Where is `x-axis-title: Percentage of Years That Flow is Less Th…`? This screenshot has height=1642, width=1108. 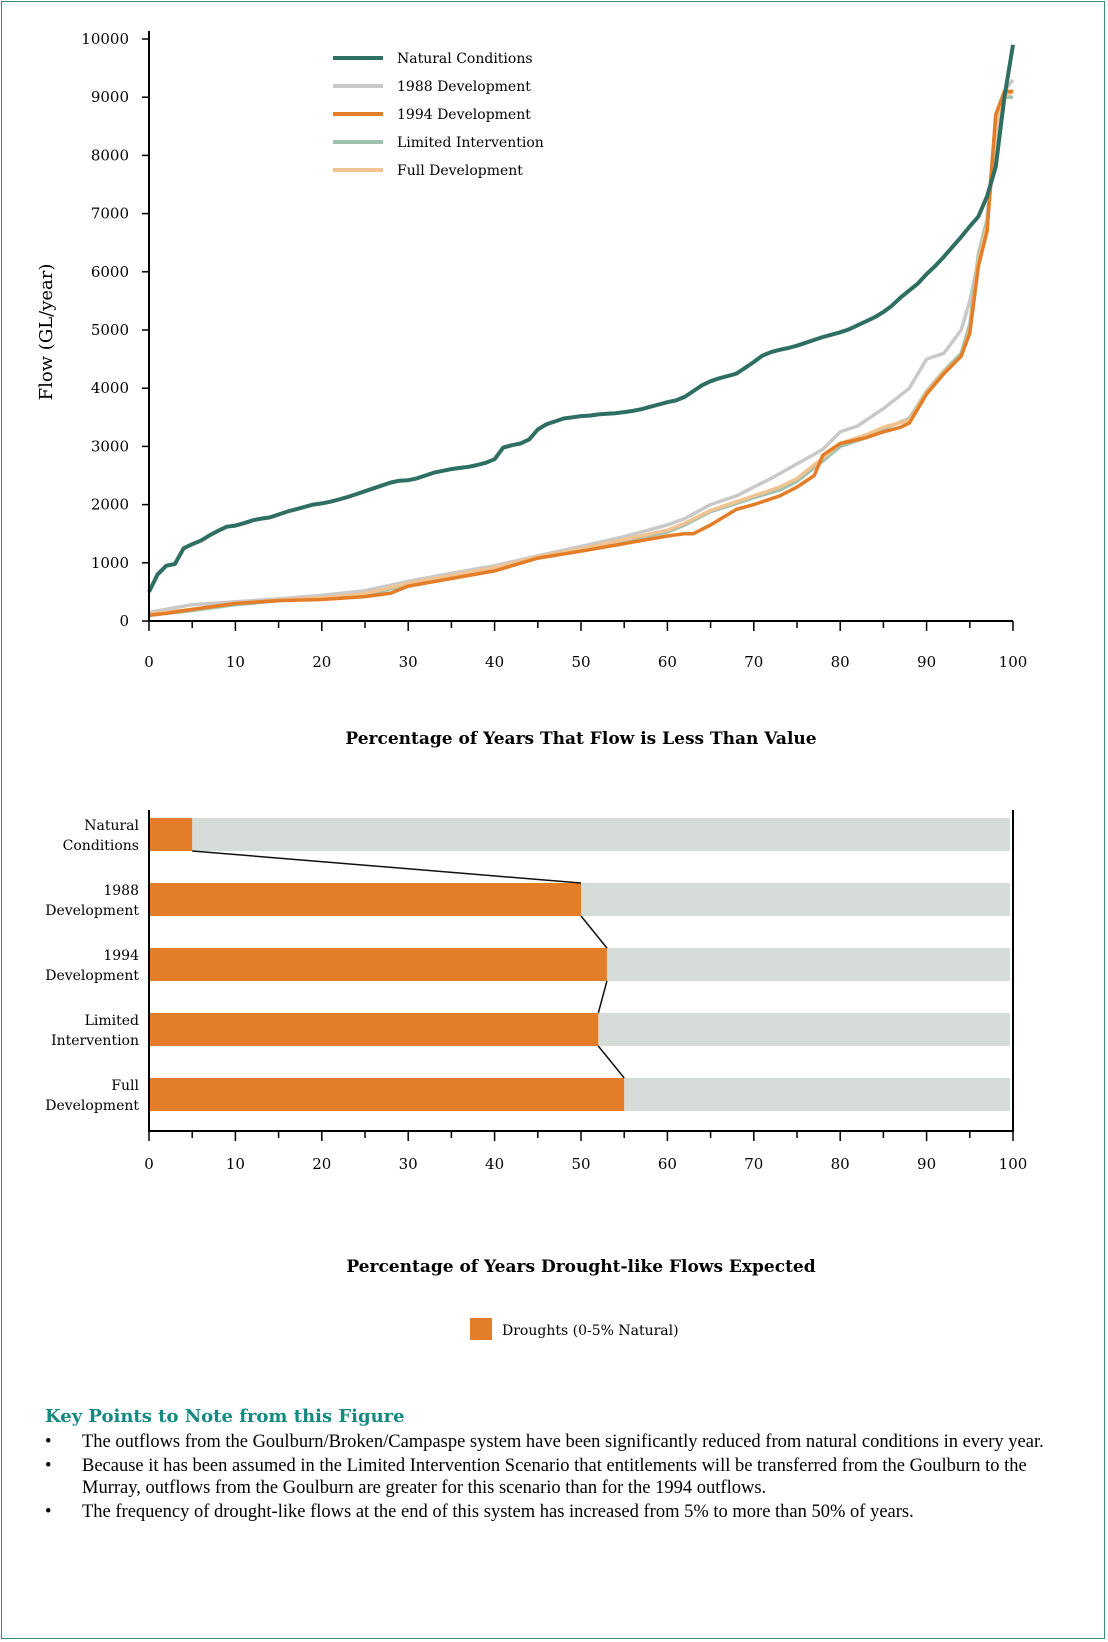 x-axis-title: Percentage of Years That Flow is Less Th… is located at coordinates (580, 739).